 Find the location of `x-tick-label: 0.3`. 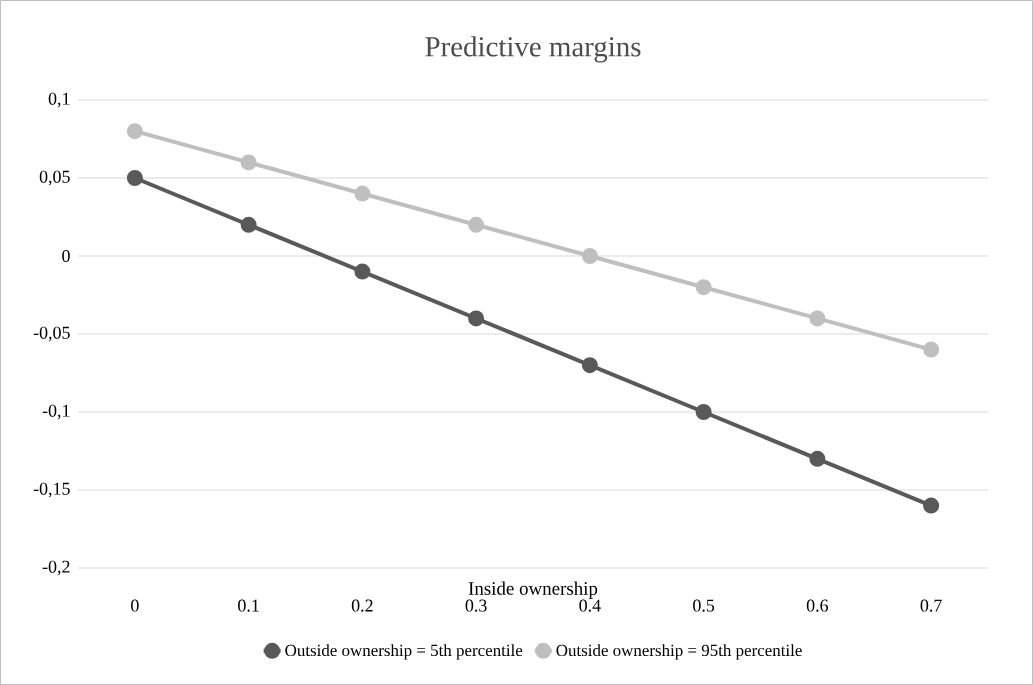

x-tick-label: 0.3 is located at coordinates (476, 605).